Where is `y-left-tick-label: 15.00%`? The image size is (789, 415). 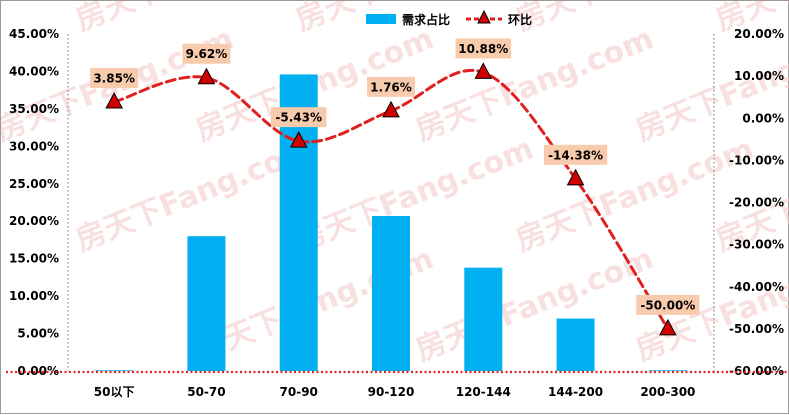
y-left-tick-label: 15.00% is located at coordinates (34, 259).